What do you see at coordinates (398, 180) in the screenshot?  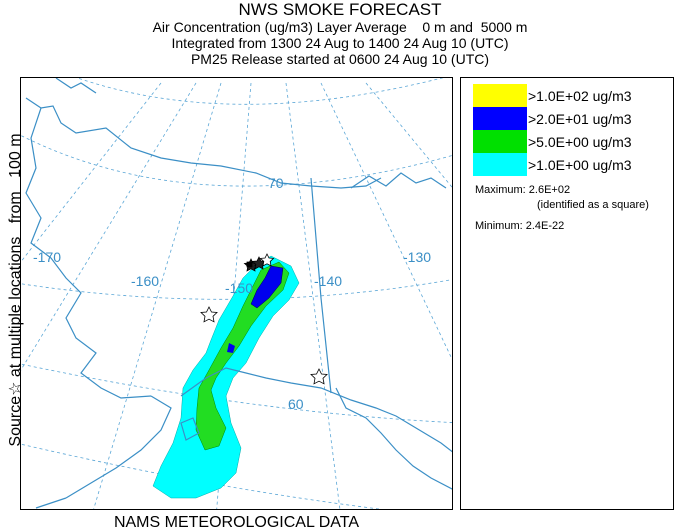 I see `coast-beaufort` at bounding box center [398, 180].